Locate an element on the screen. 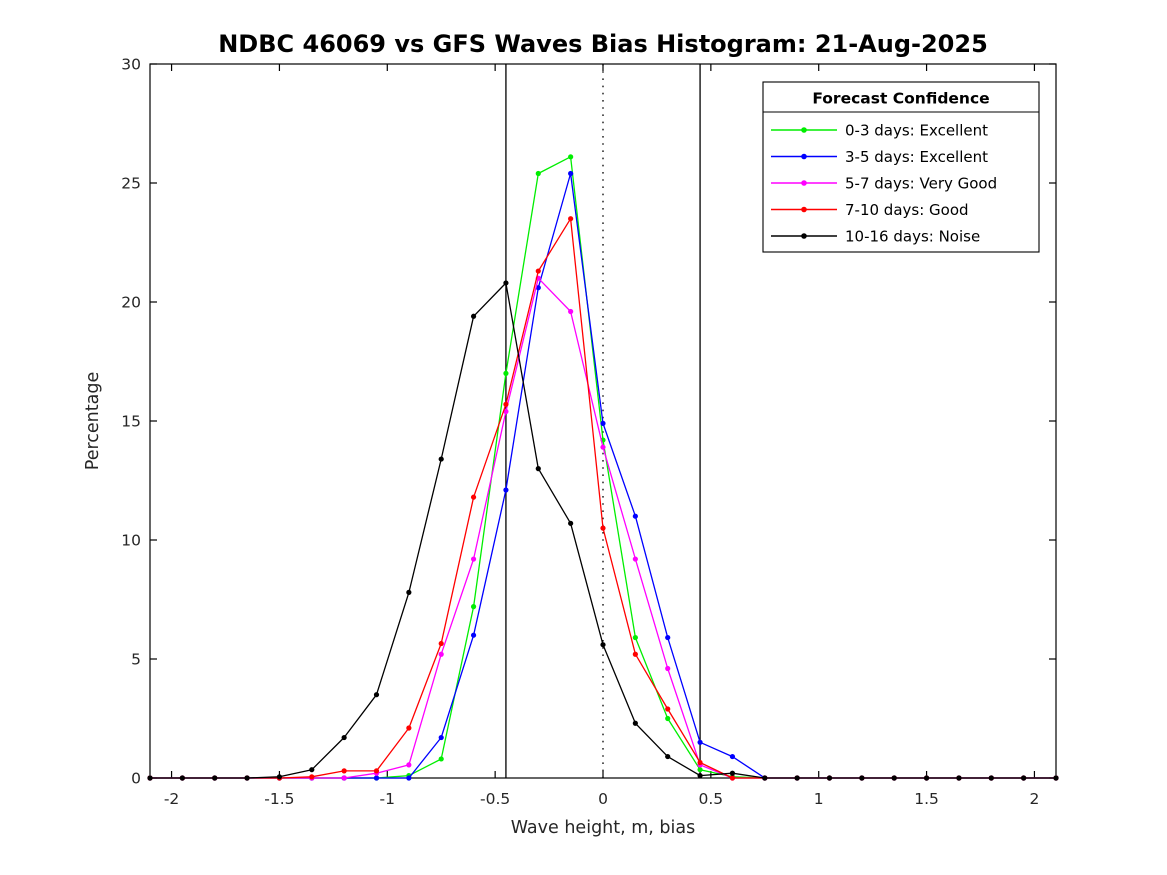  legend-box is located at coordinates (901, 167).